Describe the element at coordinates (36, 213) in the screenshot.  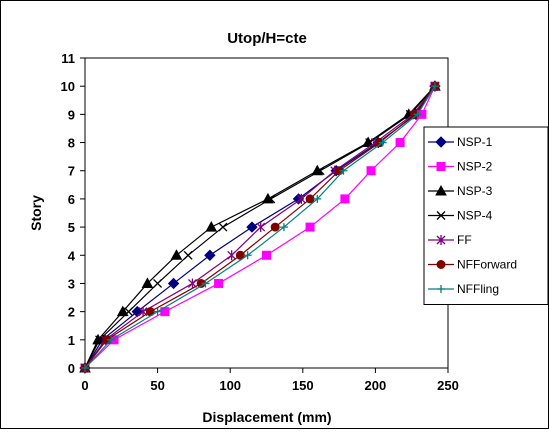
I see `y-axis-title: Story` at that location.